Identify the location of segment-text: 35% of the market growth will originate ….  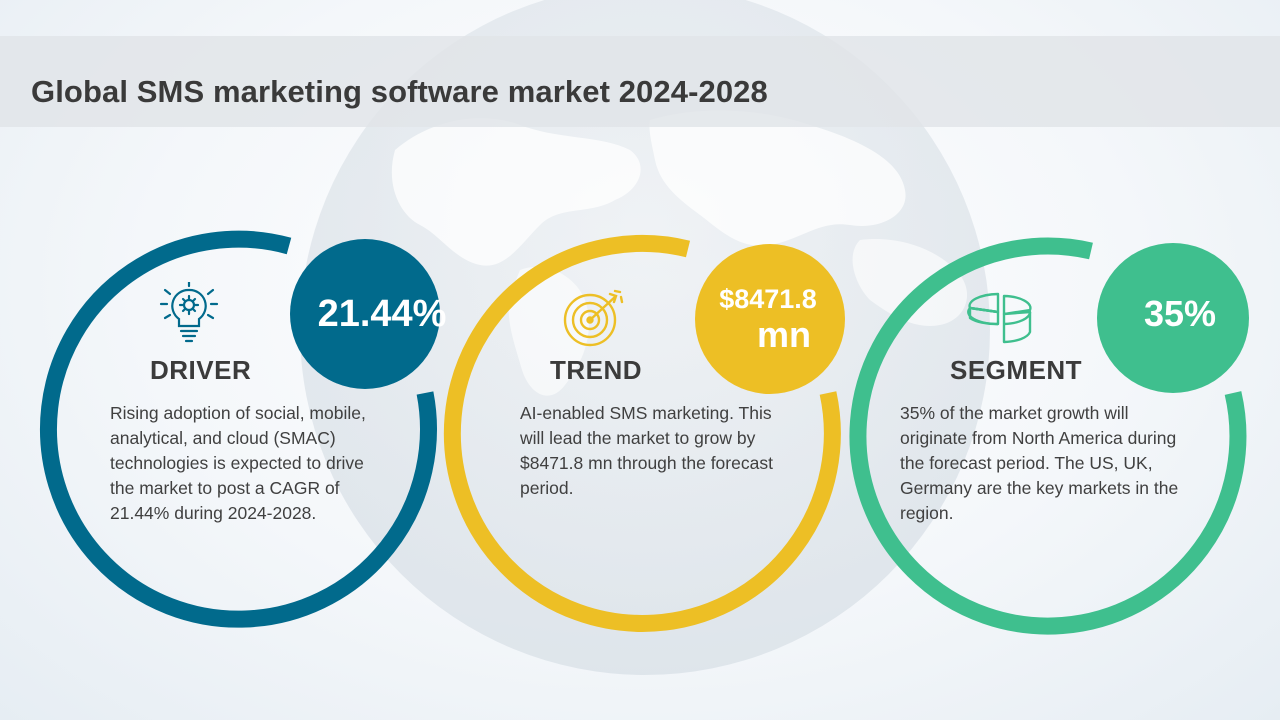
(1039, 463).